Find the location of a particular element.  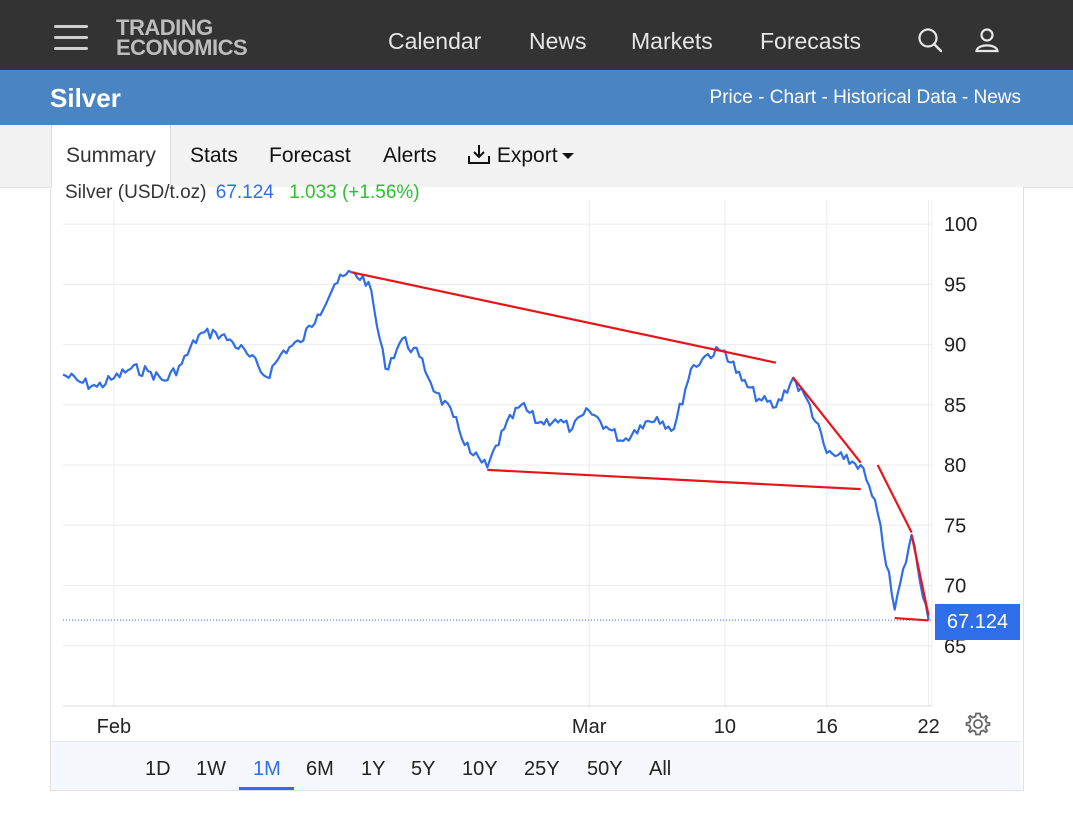

current-price-tag: 67.124 is located at coordinates (977, 622).